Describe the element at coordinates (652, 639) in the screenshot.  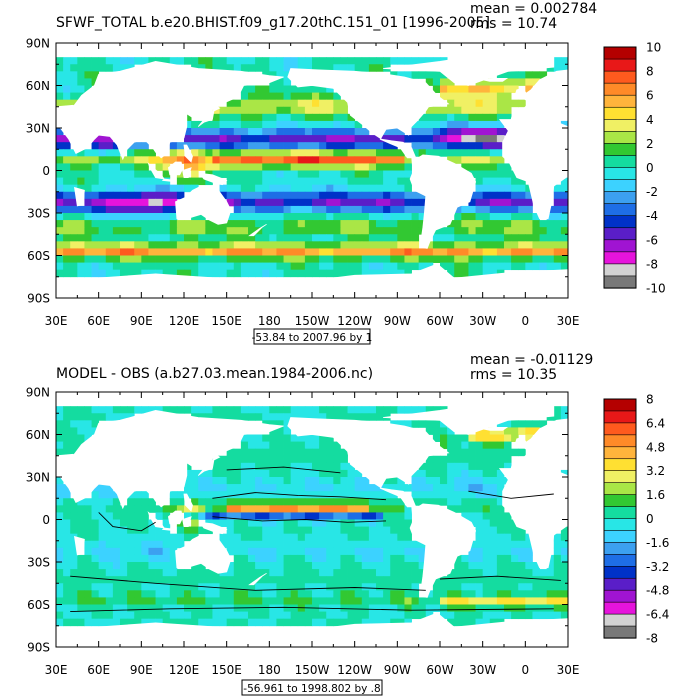
I see `colorbar-label: -8` at that location.